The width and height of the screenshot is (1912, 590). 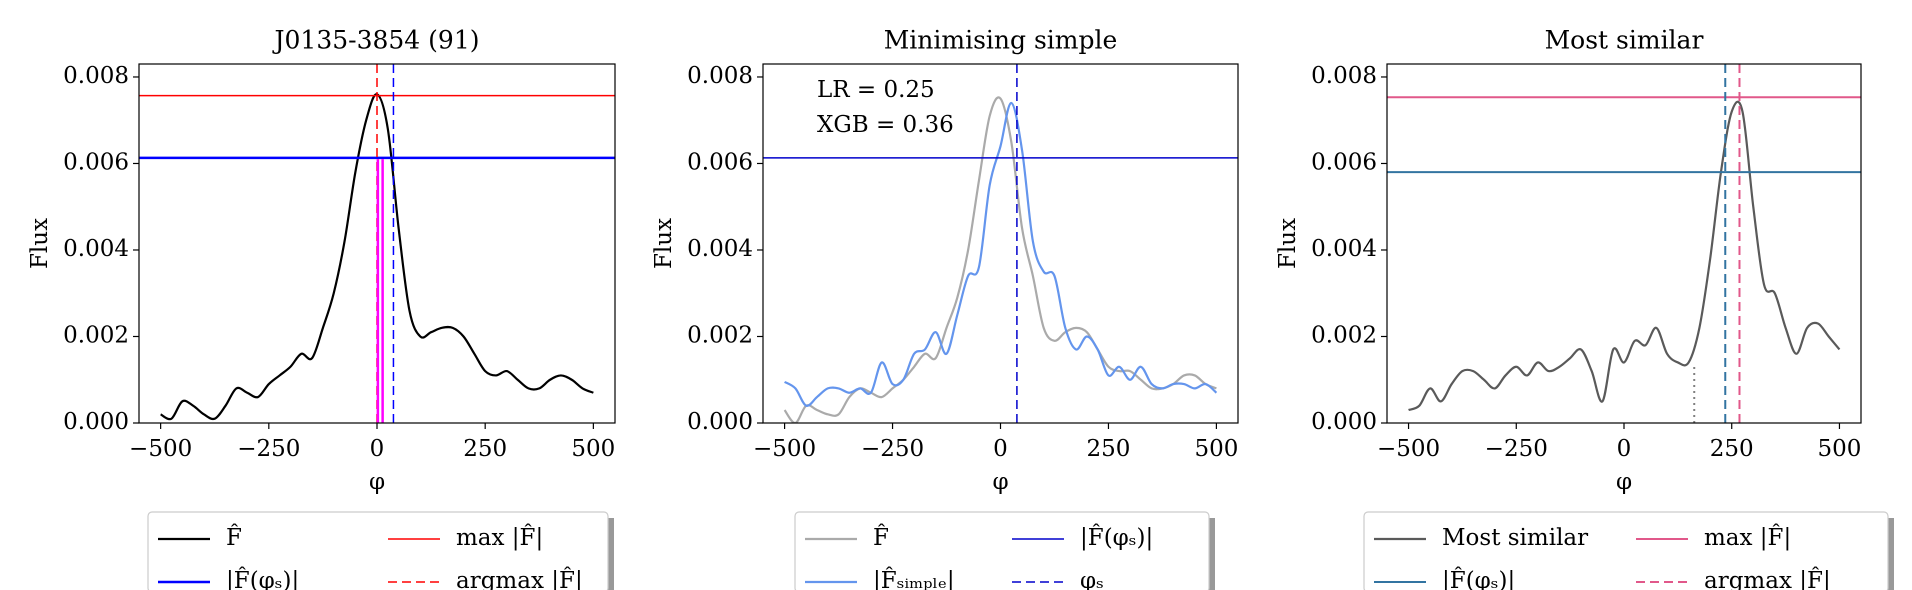 I want to click on chart-title: Minimising simple, so click(x=1001, y=40).